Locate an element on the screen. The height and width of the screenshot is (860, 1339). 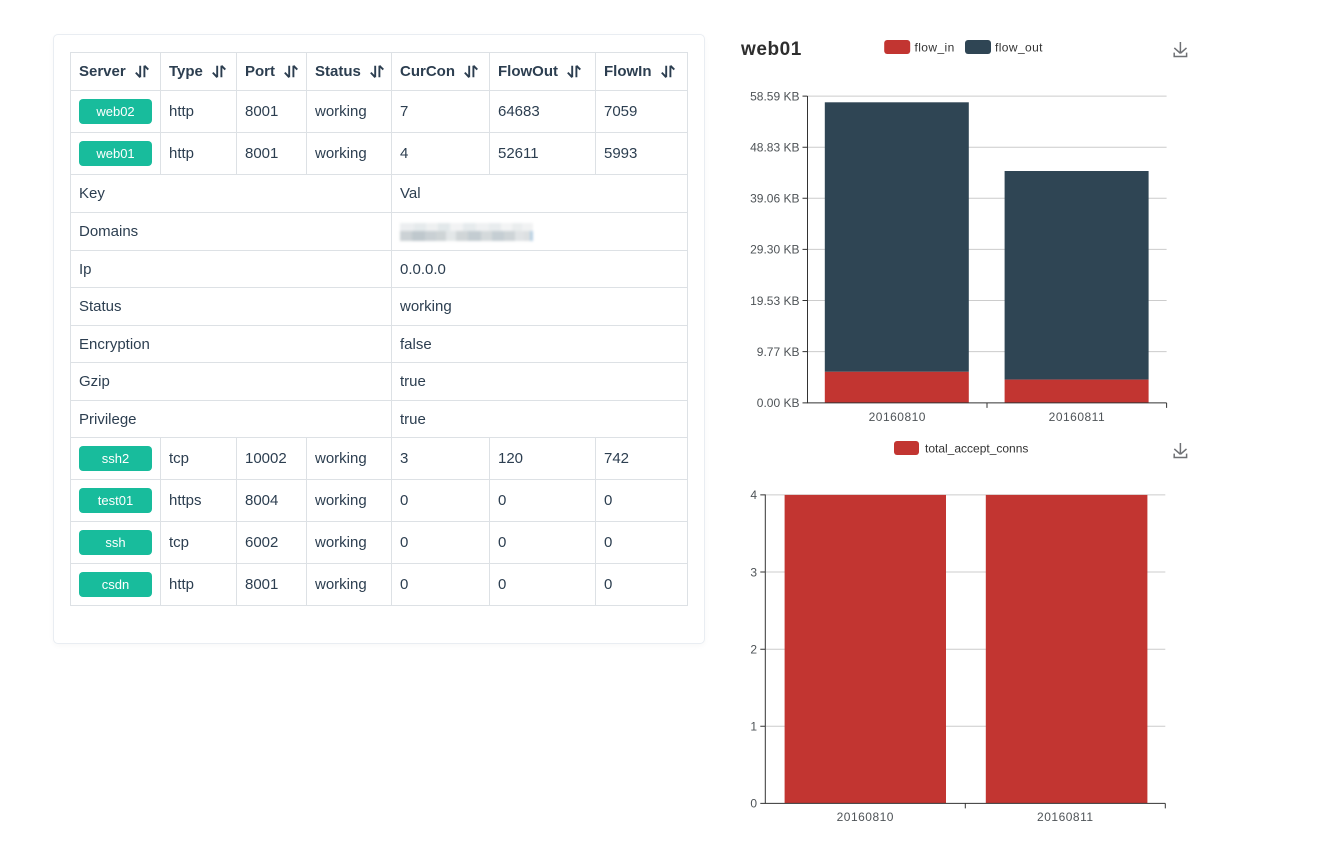
svg-text: flow_in is located at coordinates (935, 48).